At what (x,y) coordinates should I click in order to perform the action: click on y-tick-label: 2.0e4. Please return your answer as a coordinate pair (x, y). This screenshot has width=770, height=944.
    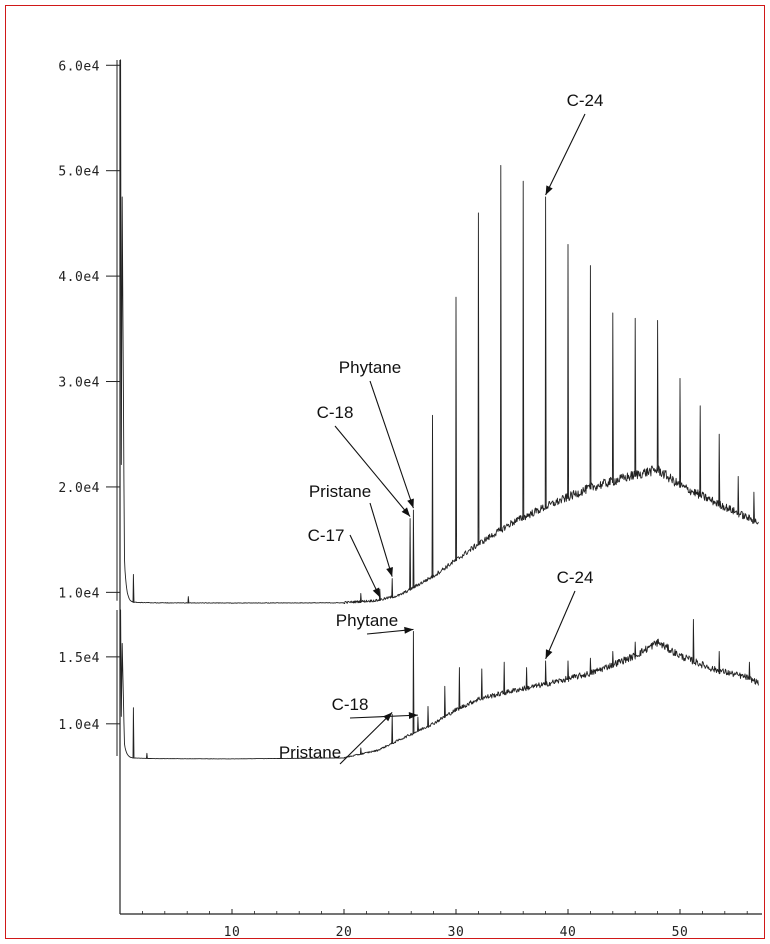
    Looking at the image, I should click on (79, 488).